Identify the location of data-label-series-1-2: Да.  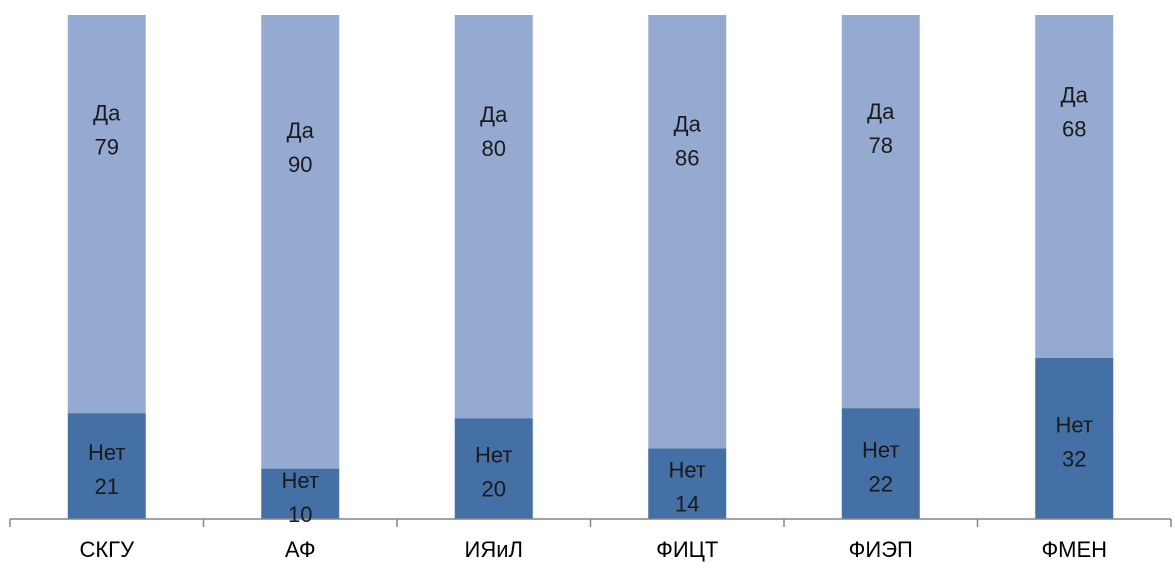
(494, 114).